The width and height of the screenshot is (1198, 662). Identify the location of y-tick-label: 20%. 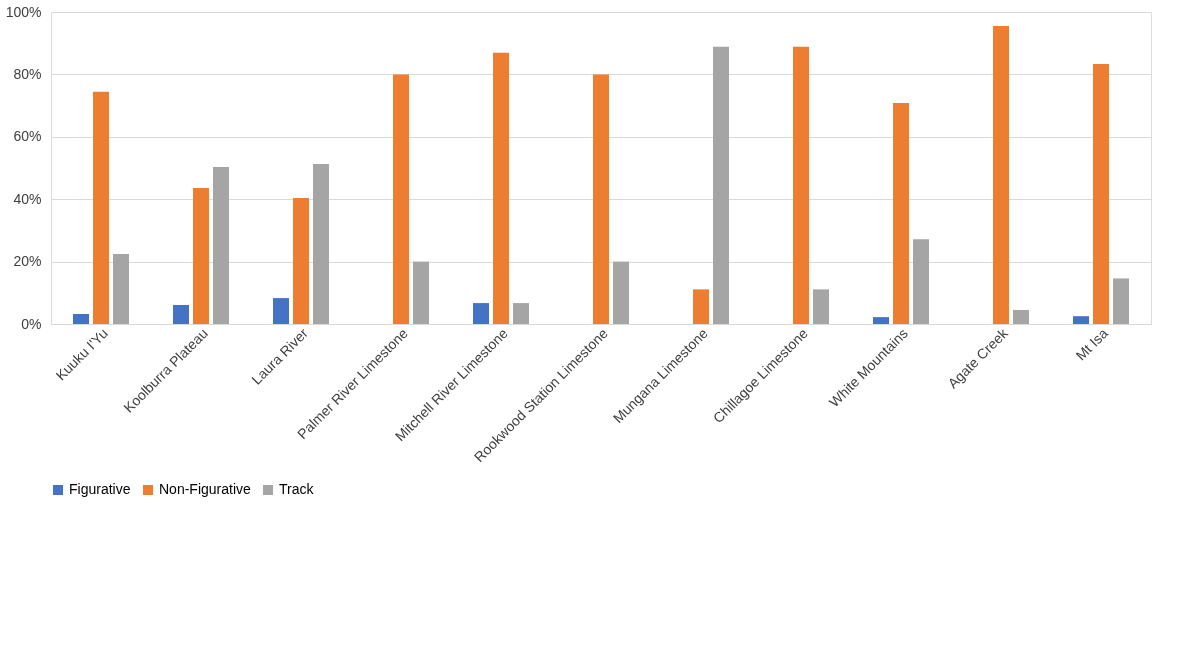
(27, 261).